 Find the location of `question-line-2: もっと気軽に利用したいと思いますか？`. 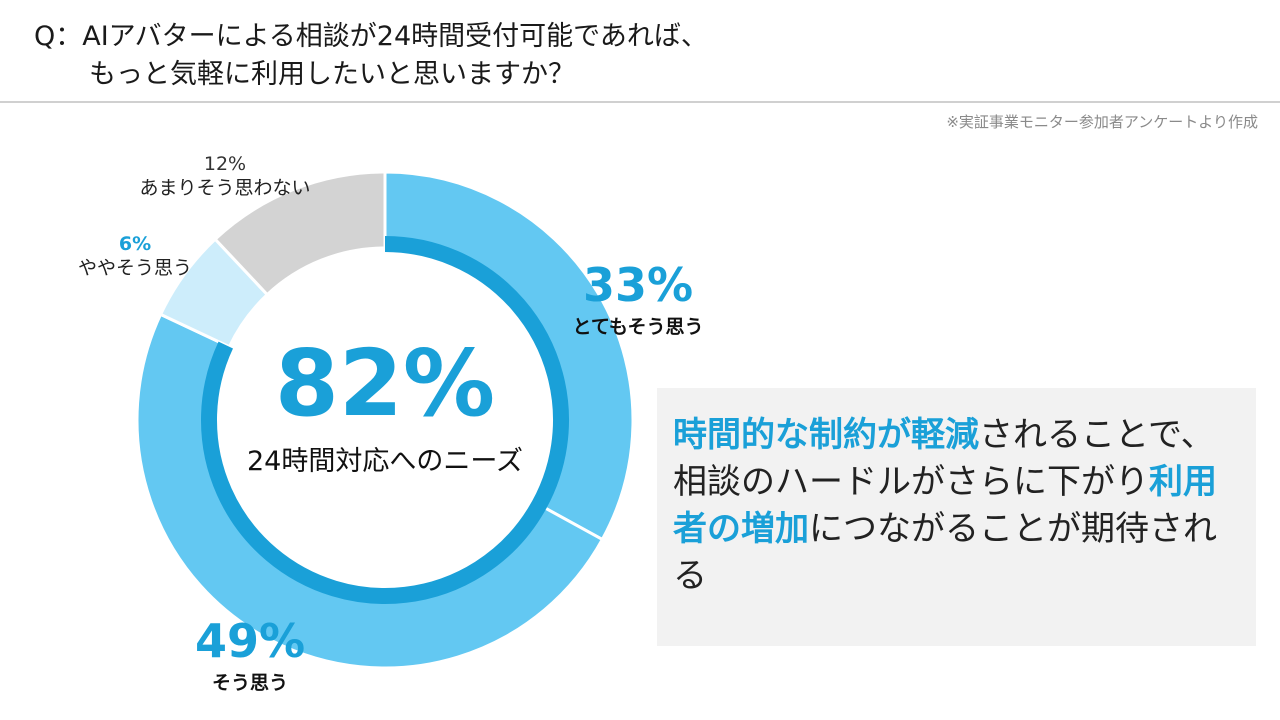

question-line-2: もっと気軽に利用したいと思いますか？ is located at coordinates (332, 74).